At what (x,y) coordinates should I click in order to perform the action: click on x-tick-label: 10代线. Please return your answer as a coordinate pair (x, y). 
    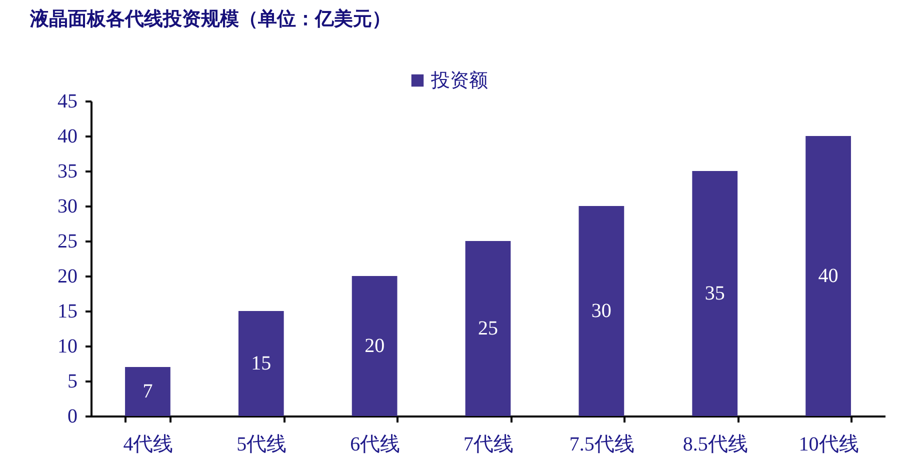
    Looking at the image, I should click on (828, 445).